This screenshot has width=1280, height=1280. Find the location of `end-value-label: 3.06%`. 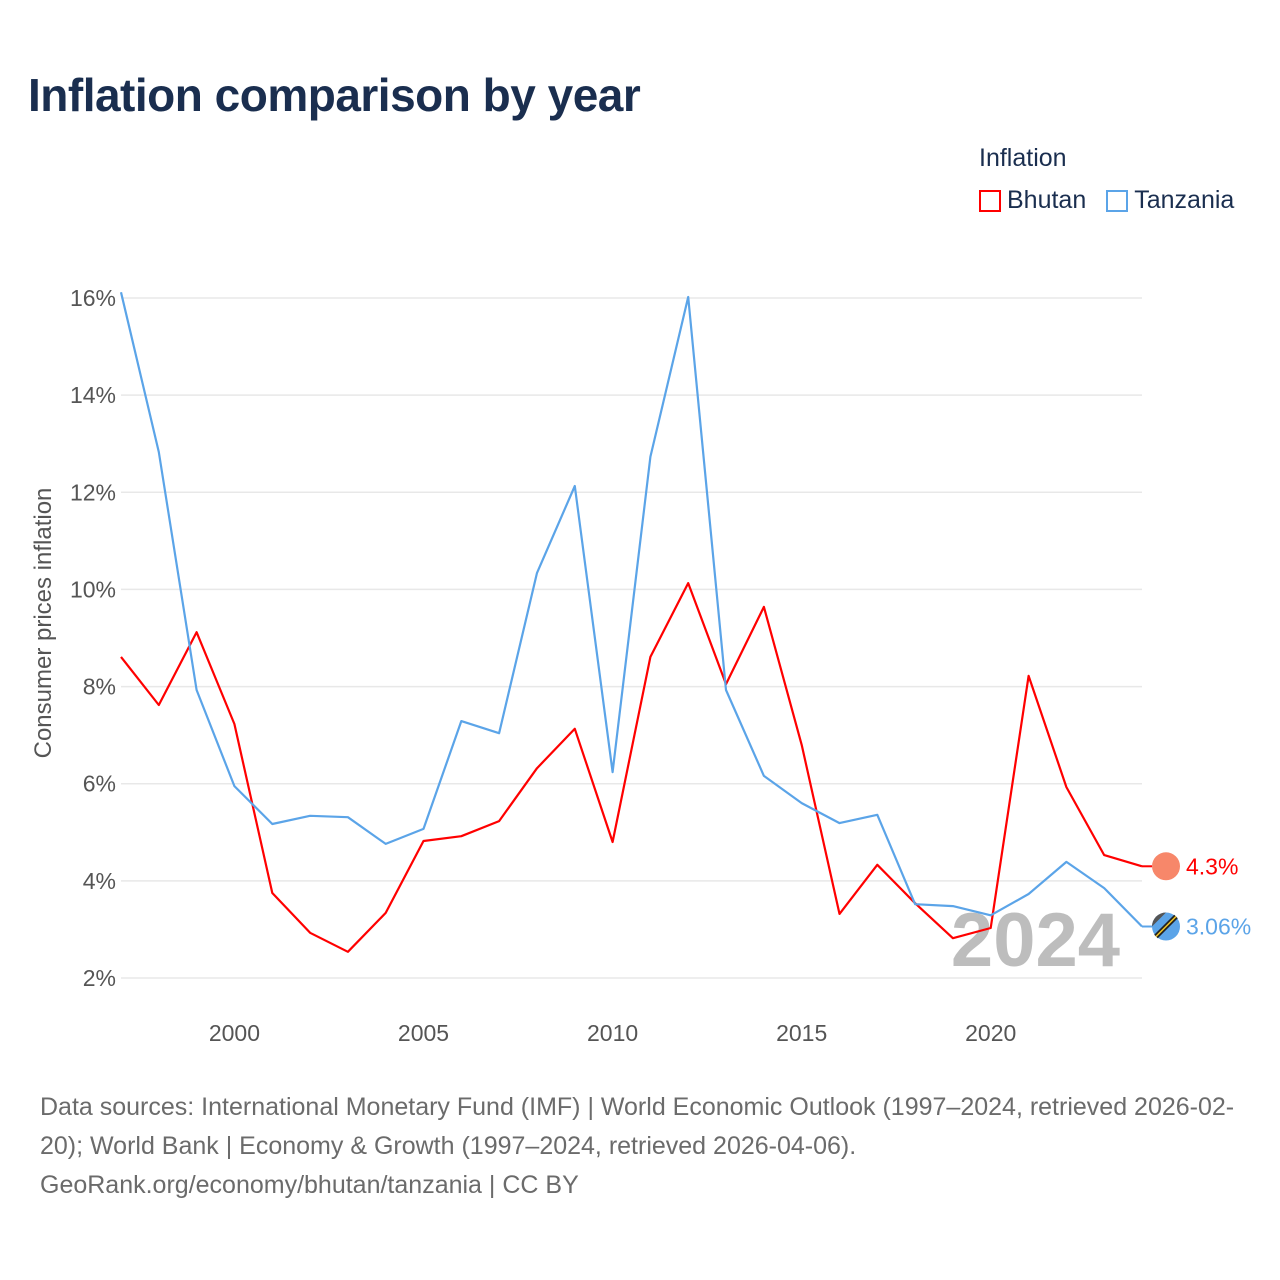

end-value-label: 3.06% is located at coordinates (1218, 927).